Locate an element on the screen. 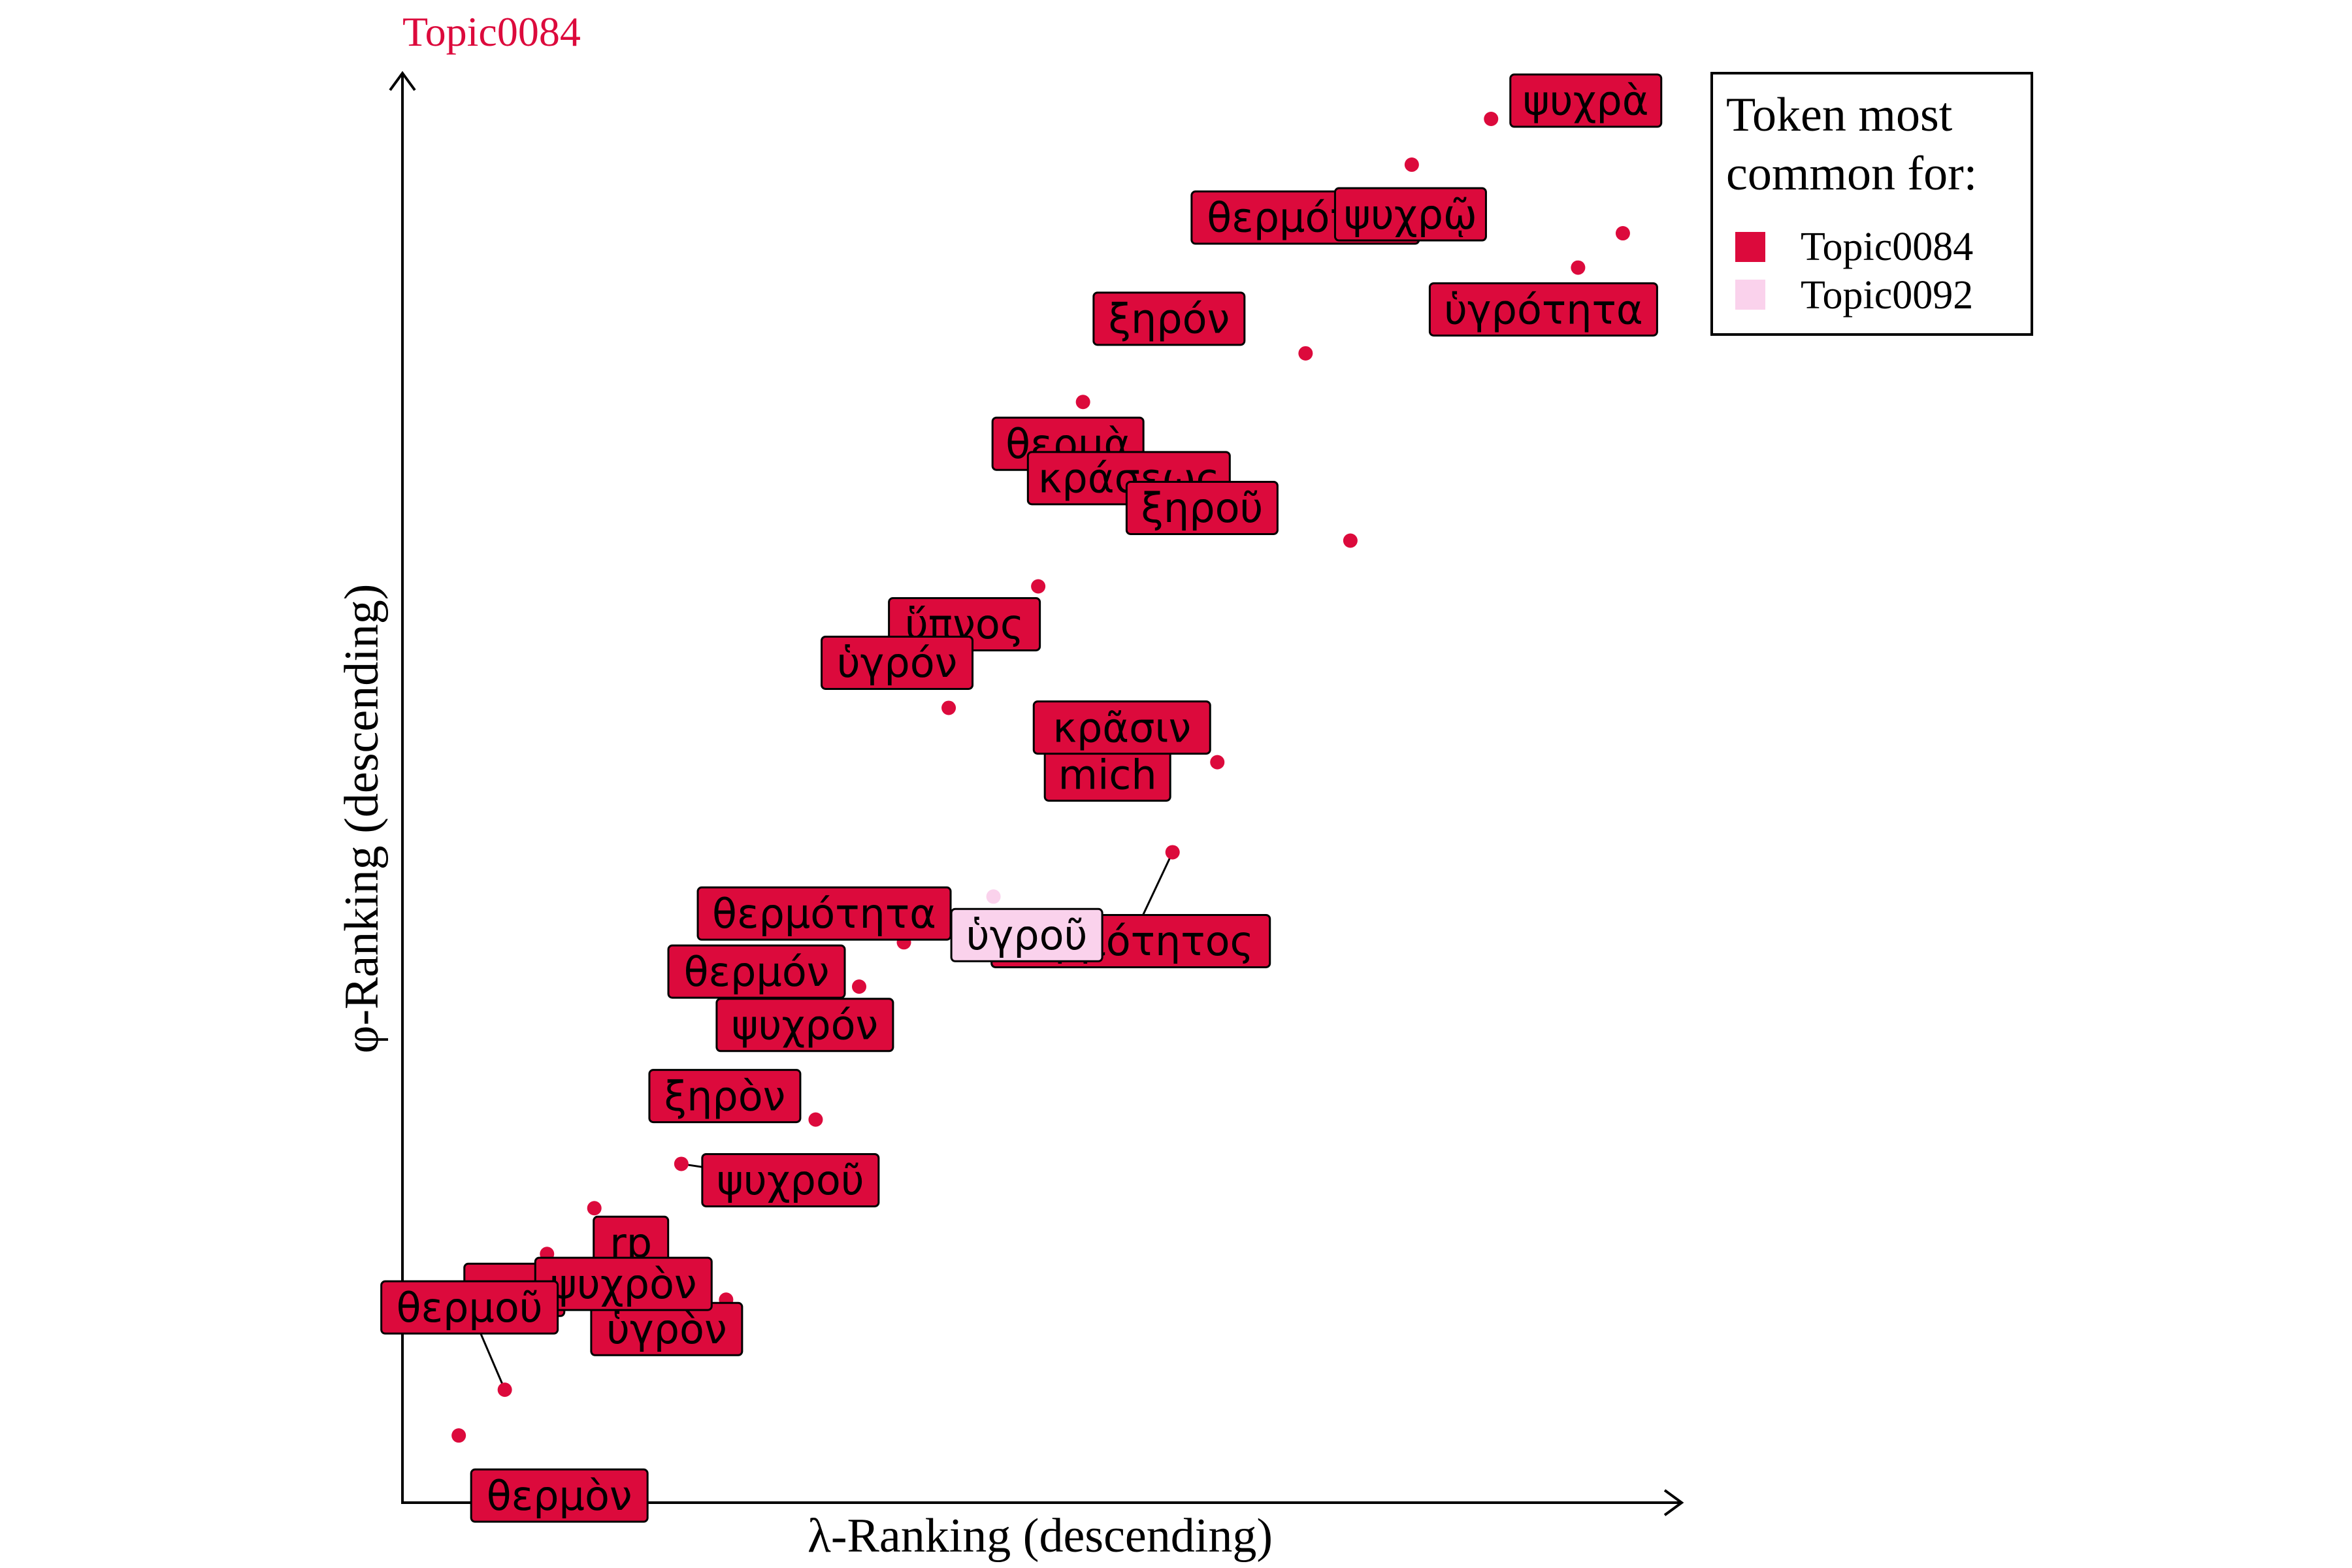 This screenshot has width=2352, height=1568. token-label: ψυχρόν is located at coordinates (804, 1025).